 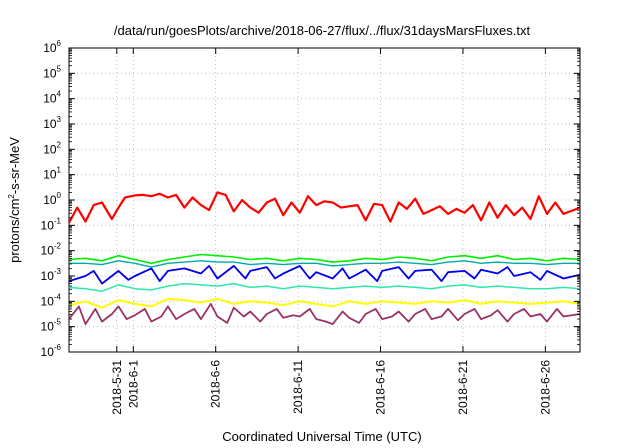 What do you see at coordinates (51, 351) in the screenshot?
I see `y-tick-label: 10⁻⁶` at bounding box center [51, 351].